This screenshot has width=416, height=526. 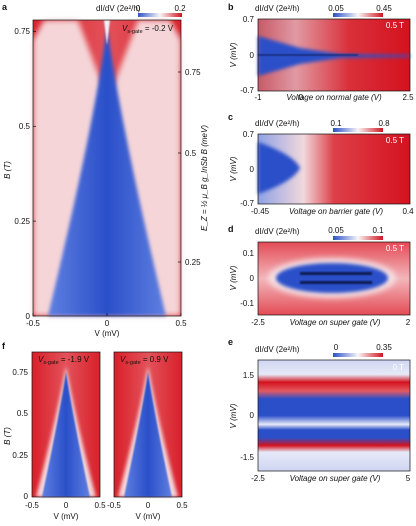 I want to click on panel-f-subpanel-2-xtick-0: -0.5, so click(x=114, y=505).